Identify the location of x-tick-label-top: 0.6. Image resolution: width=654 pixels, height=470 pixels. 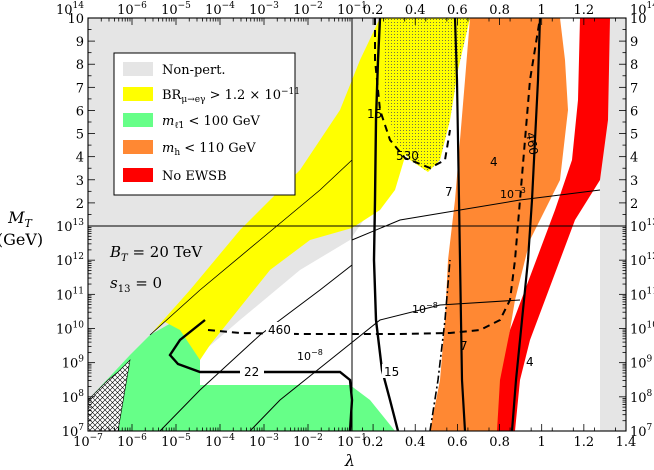
(457, 10).